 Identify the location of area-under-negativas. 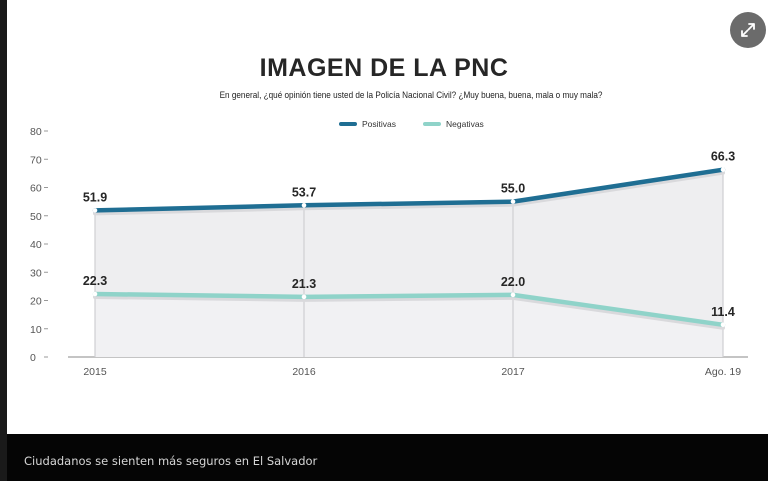
(409, 325).